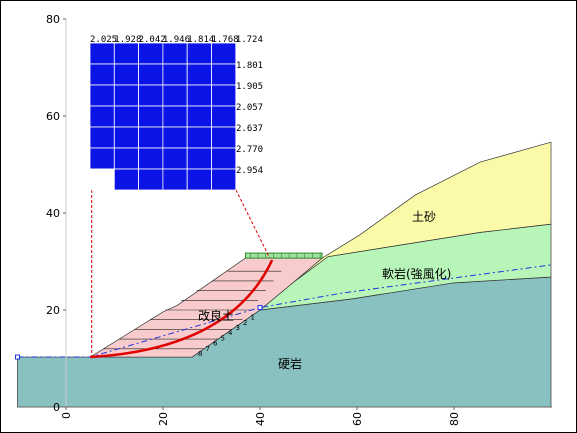  I want to click on surcharge, so click(283, 255).